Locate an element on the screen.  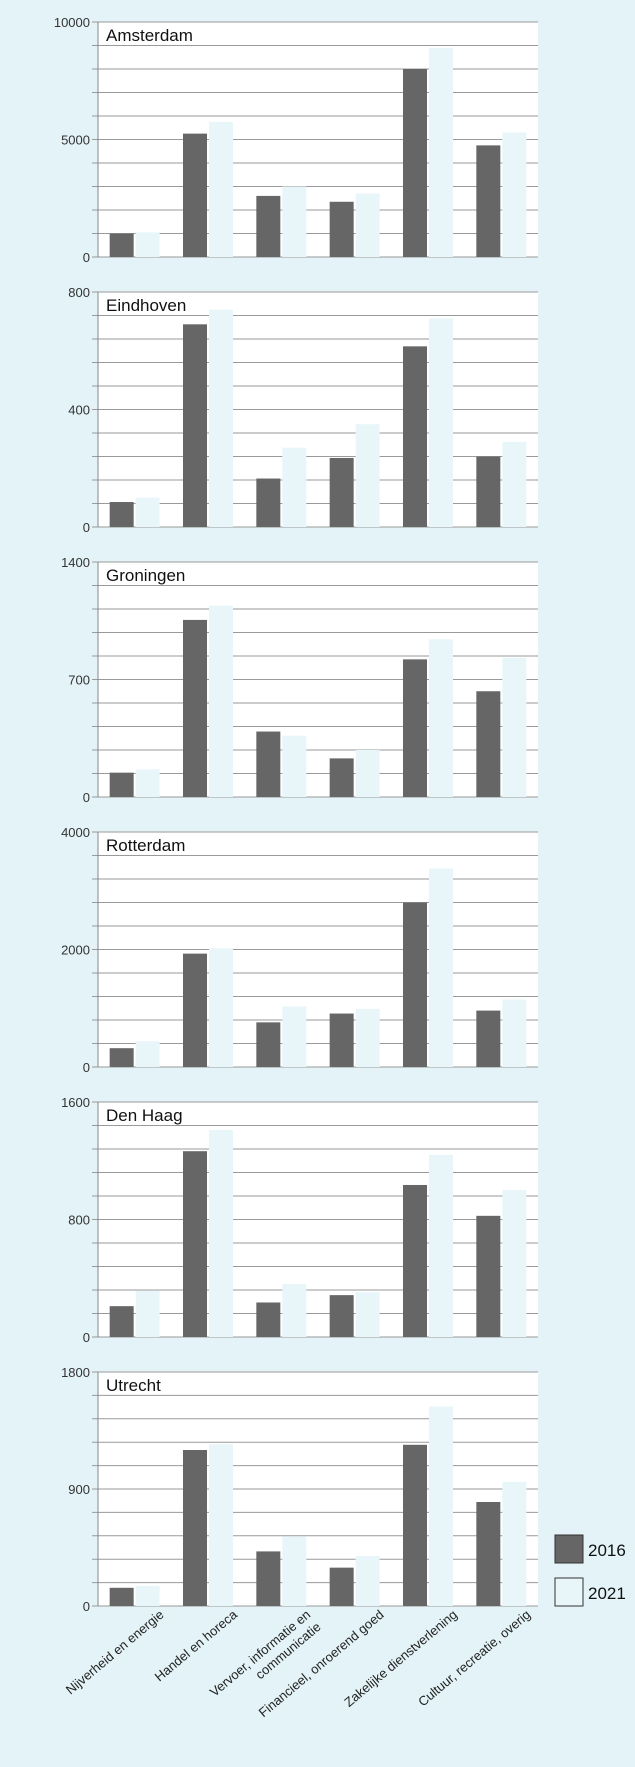
bar-amsterdam-2021-financieel-onroerend-goed is located at coordinates (367, 225).